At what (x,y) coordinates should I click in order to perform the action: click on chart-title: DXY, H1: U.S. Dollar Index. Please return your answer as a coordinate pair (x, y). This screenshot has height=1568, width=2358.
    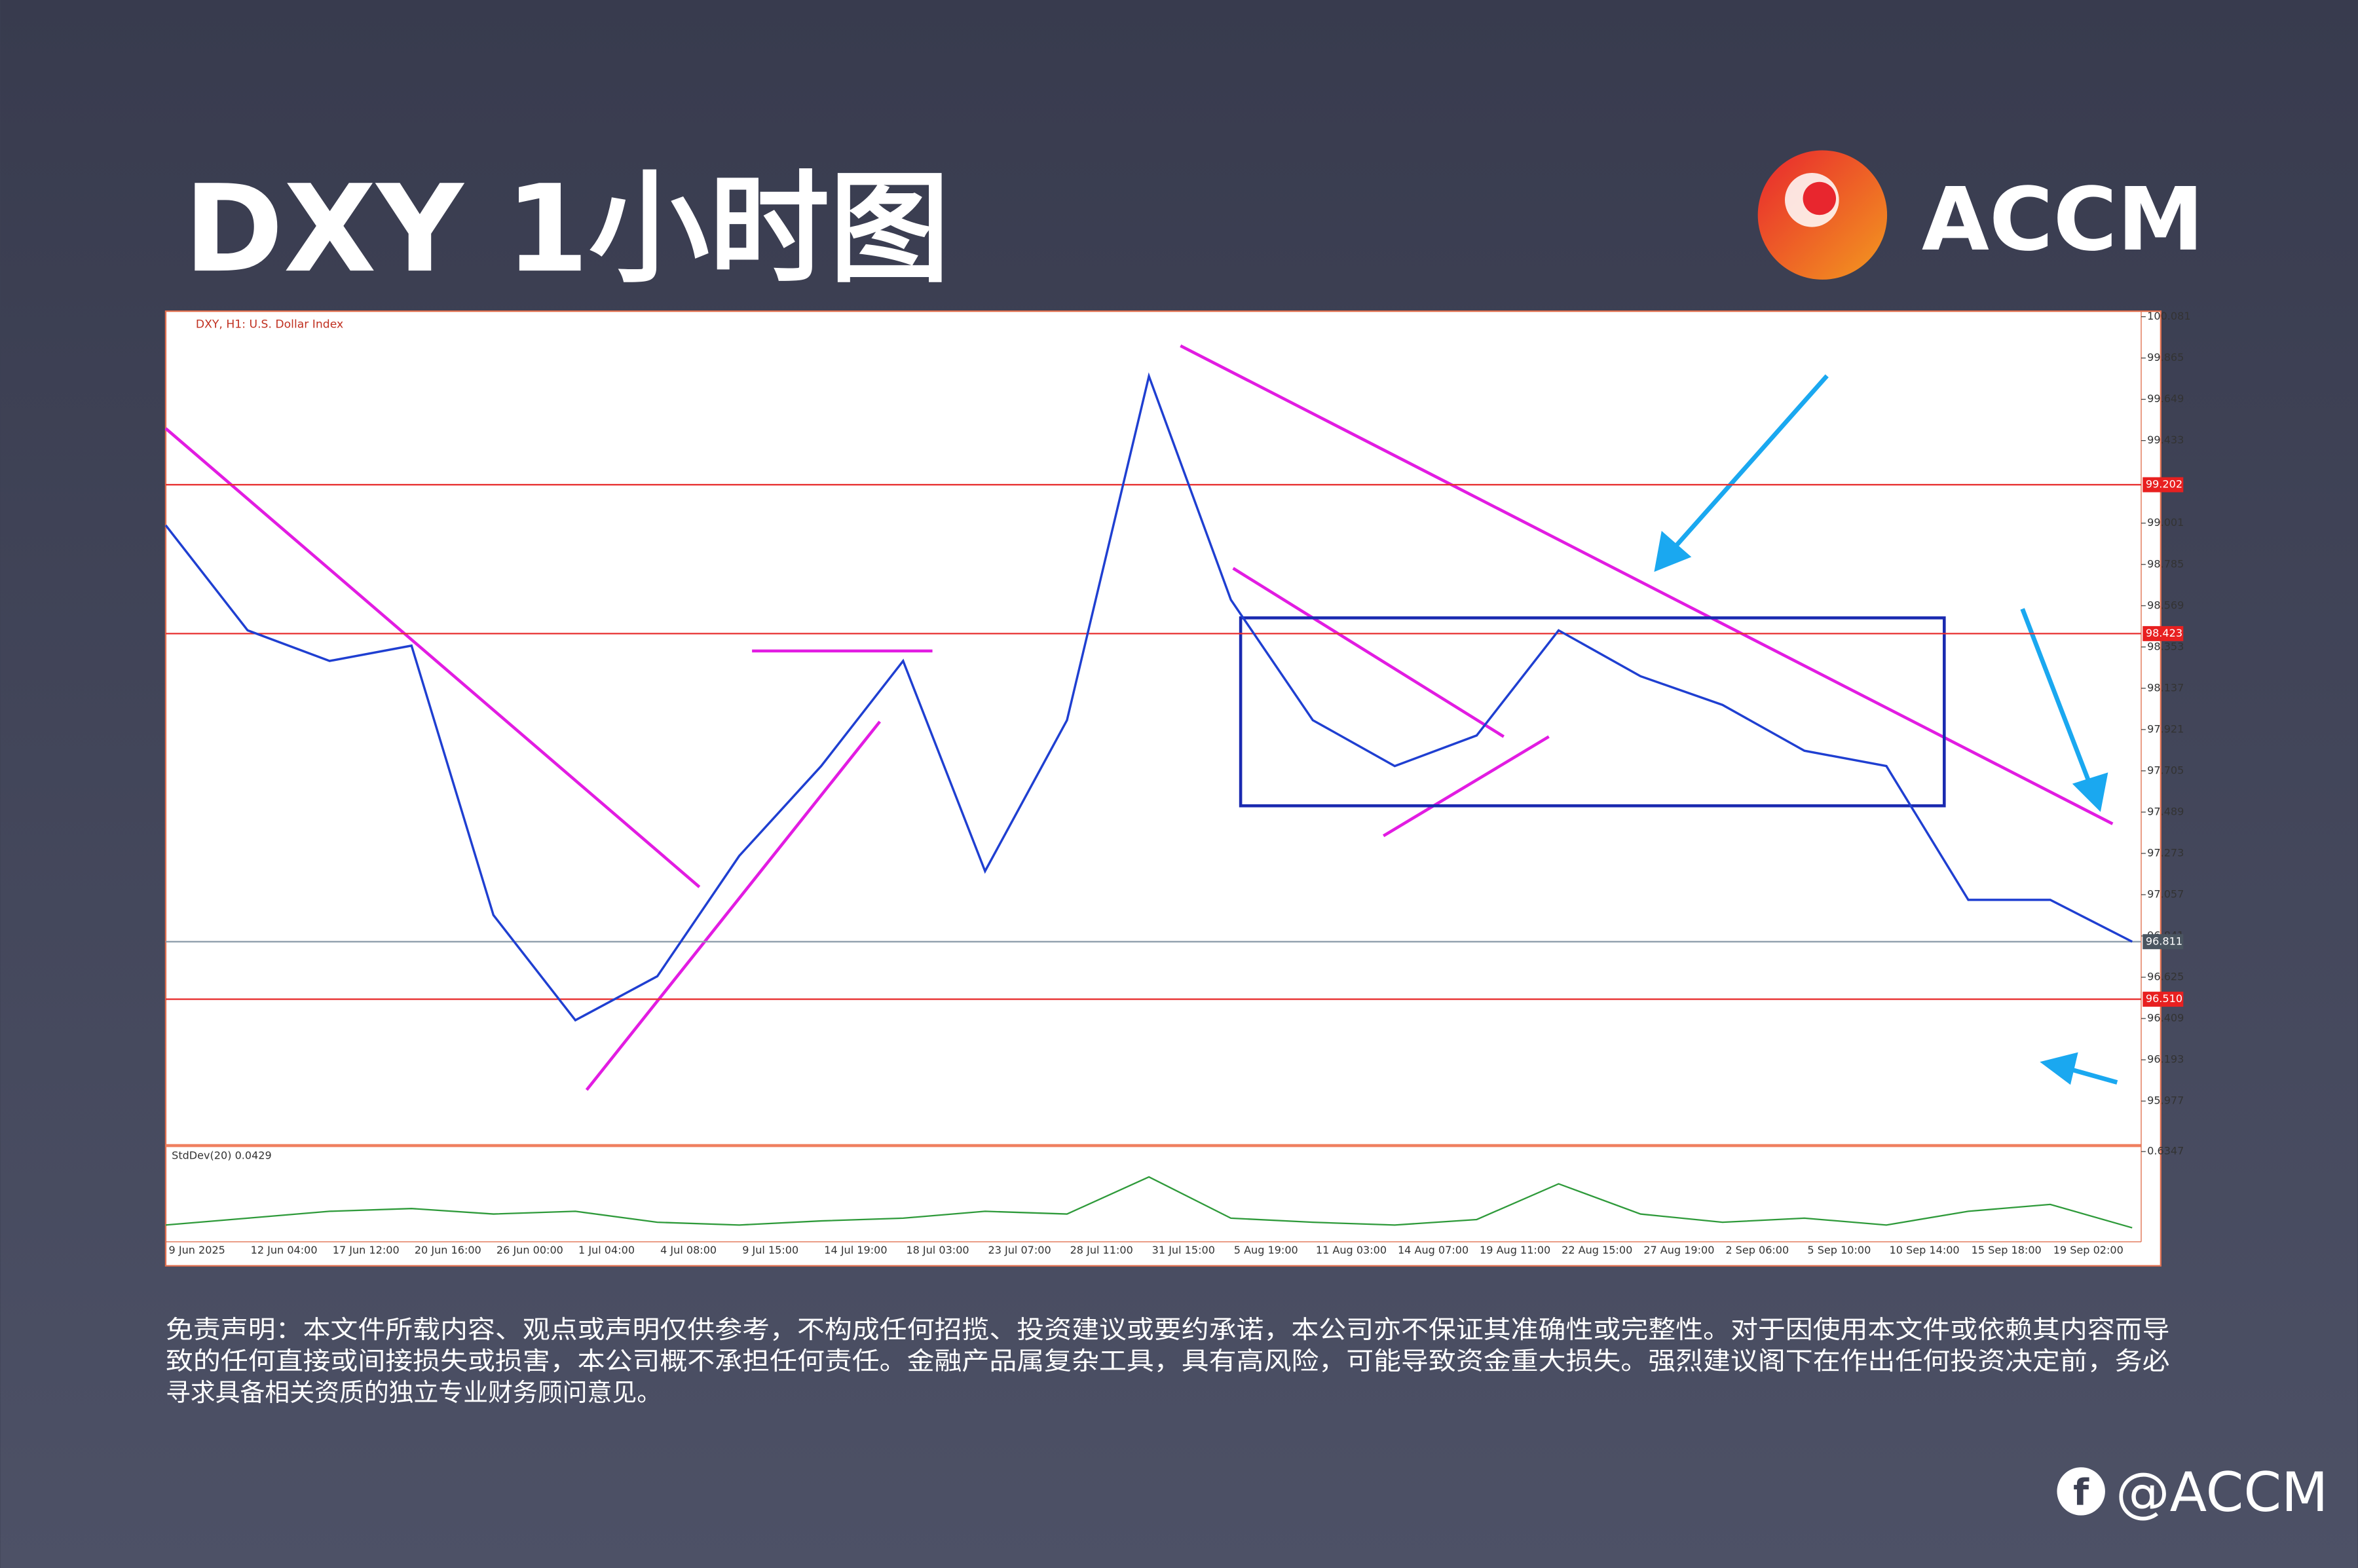
    Looking at the image, I should click on (270, 324).